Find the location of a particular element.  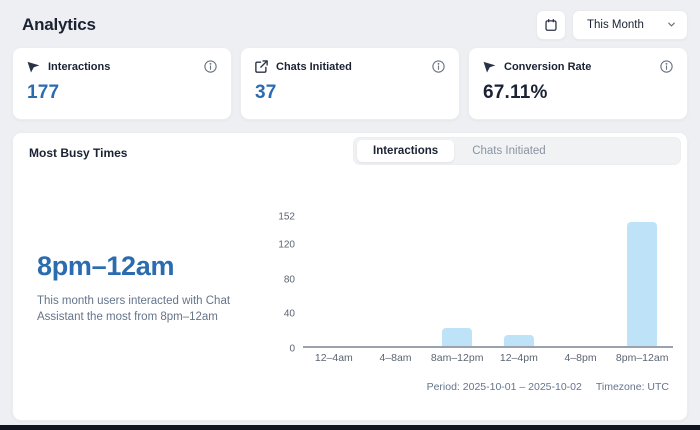

tab-chats-initiated: Chats Initiated is located at coordinates (509, 151).